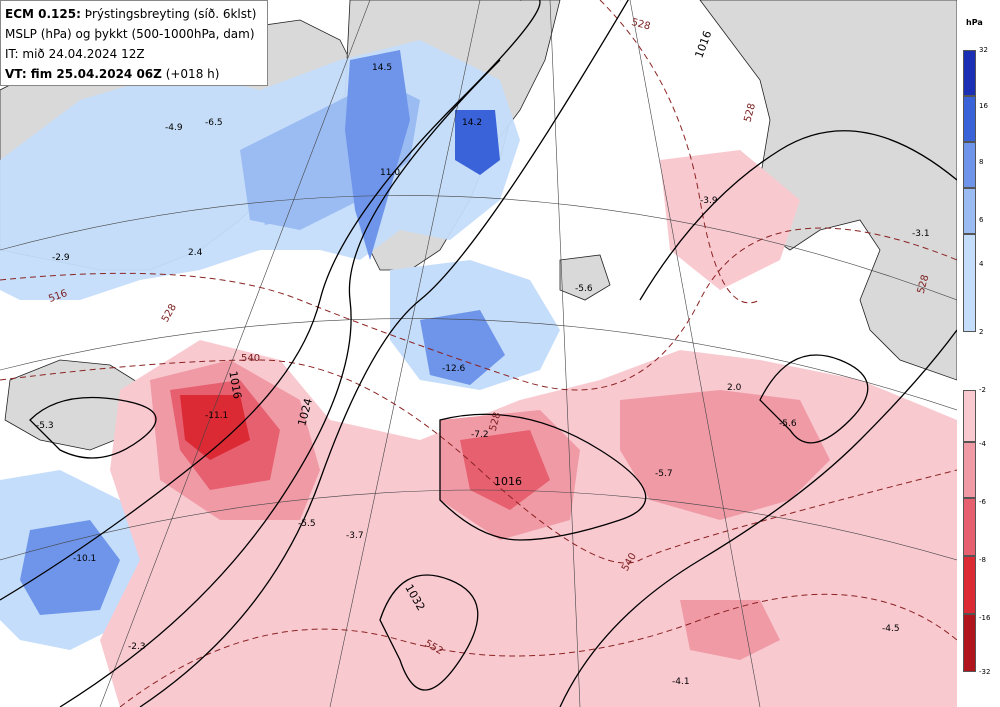 This screenshot has height=707, width=1000. What do you see at coordinates (985, 672) in the screenshot?
I see `legend-tick: -32` at bounding box center [985, 672].